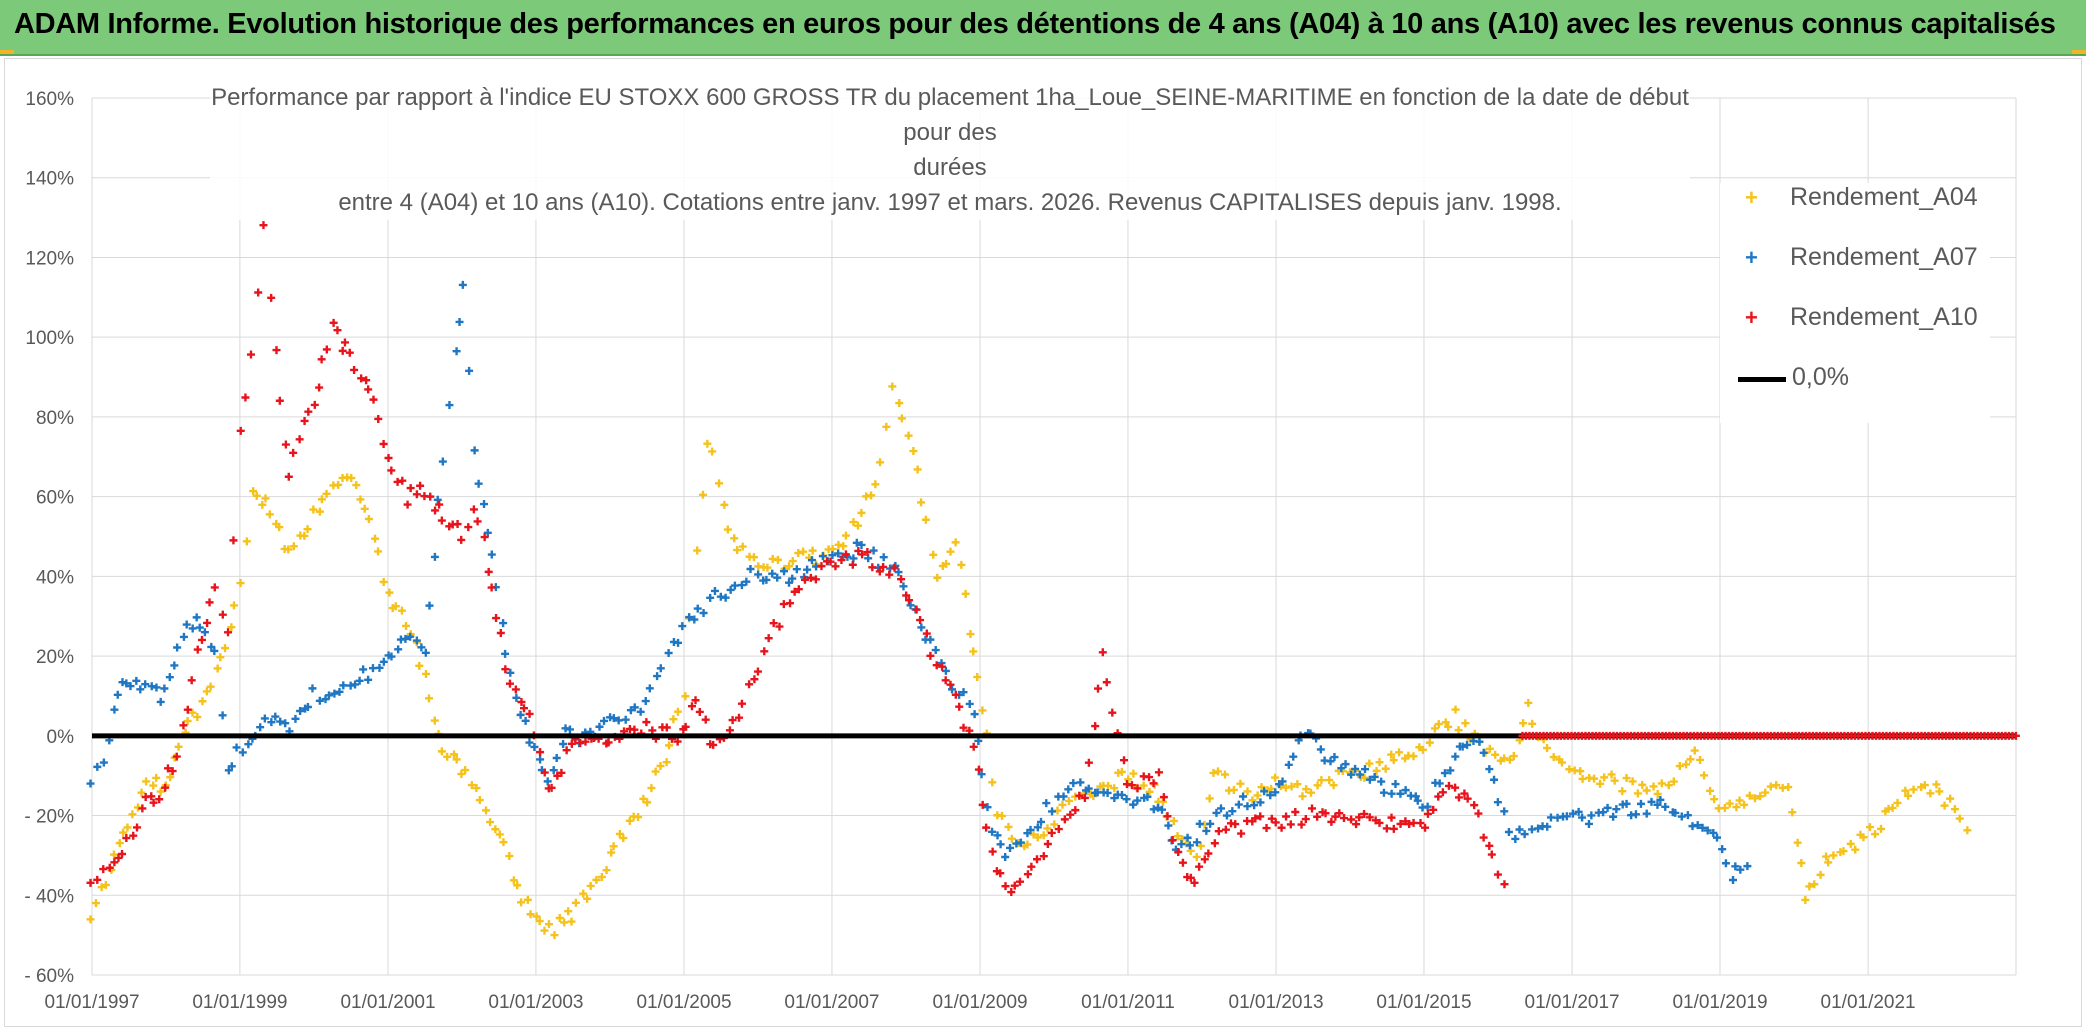 The width and height of the screenshot is (2086, 1031). I want to click on x-tick-label: 01/01/2003, so click(535, 1002).